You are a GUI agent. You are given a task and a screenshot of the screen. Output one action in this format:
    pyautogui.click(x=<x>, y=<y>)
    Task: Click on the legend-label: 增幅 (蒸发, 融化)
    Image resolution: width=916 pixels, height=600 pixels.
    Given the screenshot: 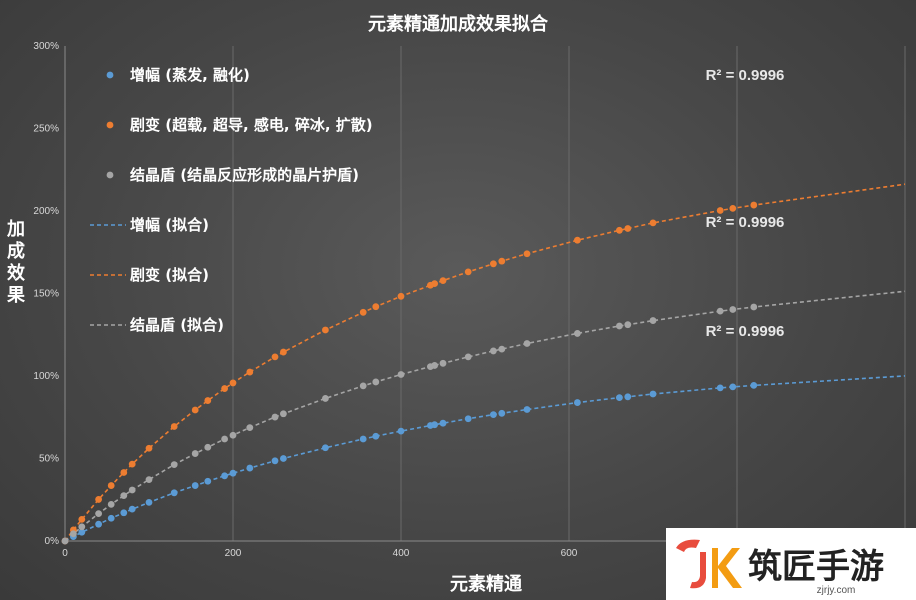 What is the action you would take?
    pyautogui.click(x=190, y=75)
    